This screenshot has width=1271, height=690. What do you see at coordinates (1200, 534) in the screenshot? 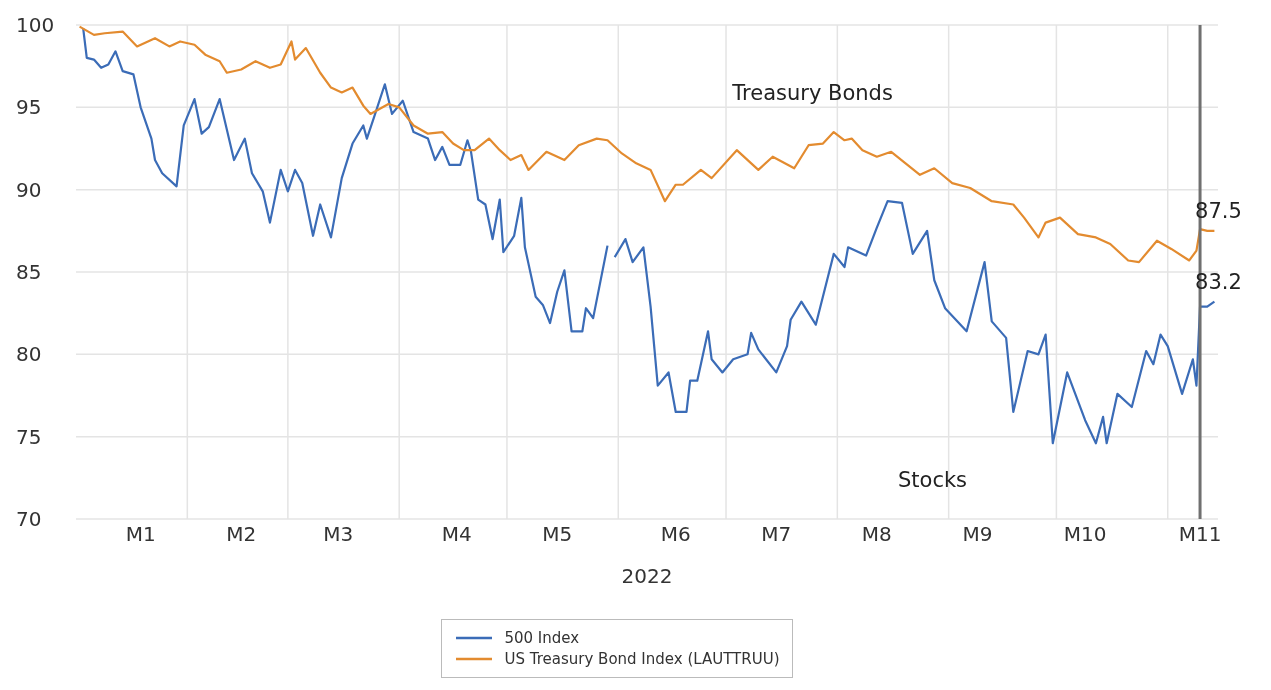
I see `x-tick-label: M11` at bounding box center [1200, 534].